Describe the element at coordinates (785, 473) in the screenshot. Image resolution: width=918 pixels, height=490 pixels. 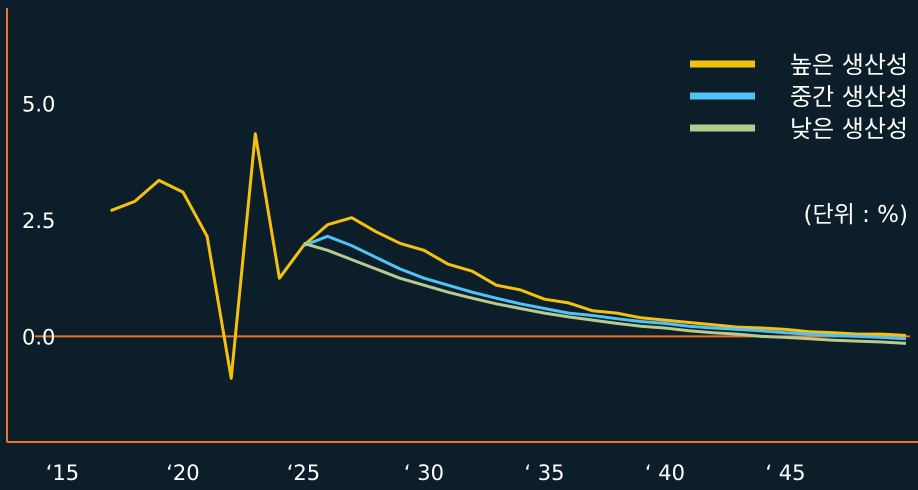
I see `x-tick-label: ‘ 45` at that location.